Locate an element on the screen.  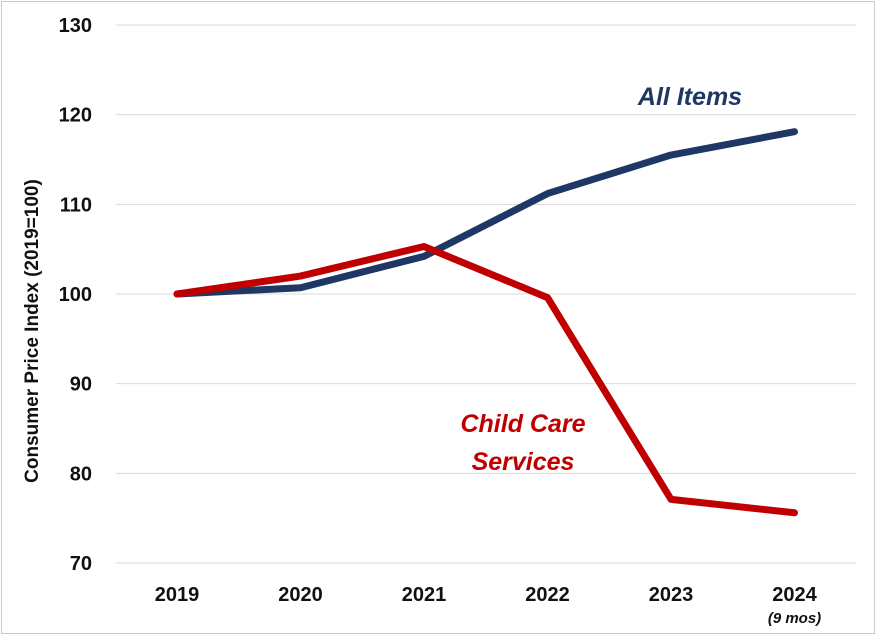
series-label-child-care-line2: Services is located at coordinates (523, 462).